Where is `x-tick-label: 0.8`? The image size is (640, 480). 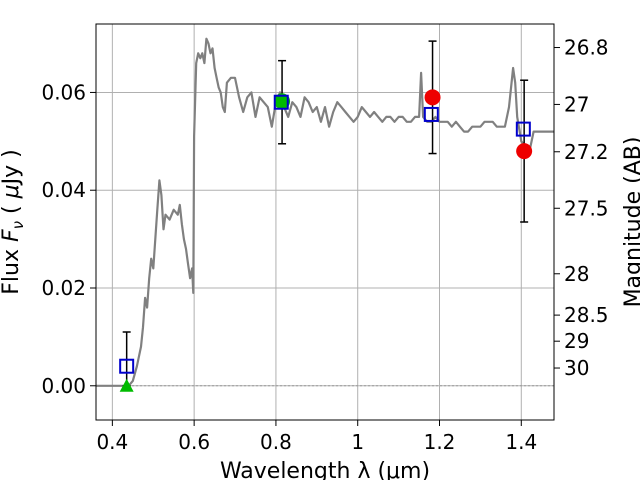
x-tick-label: 0.8 is located at coordinates (276, 442).